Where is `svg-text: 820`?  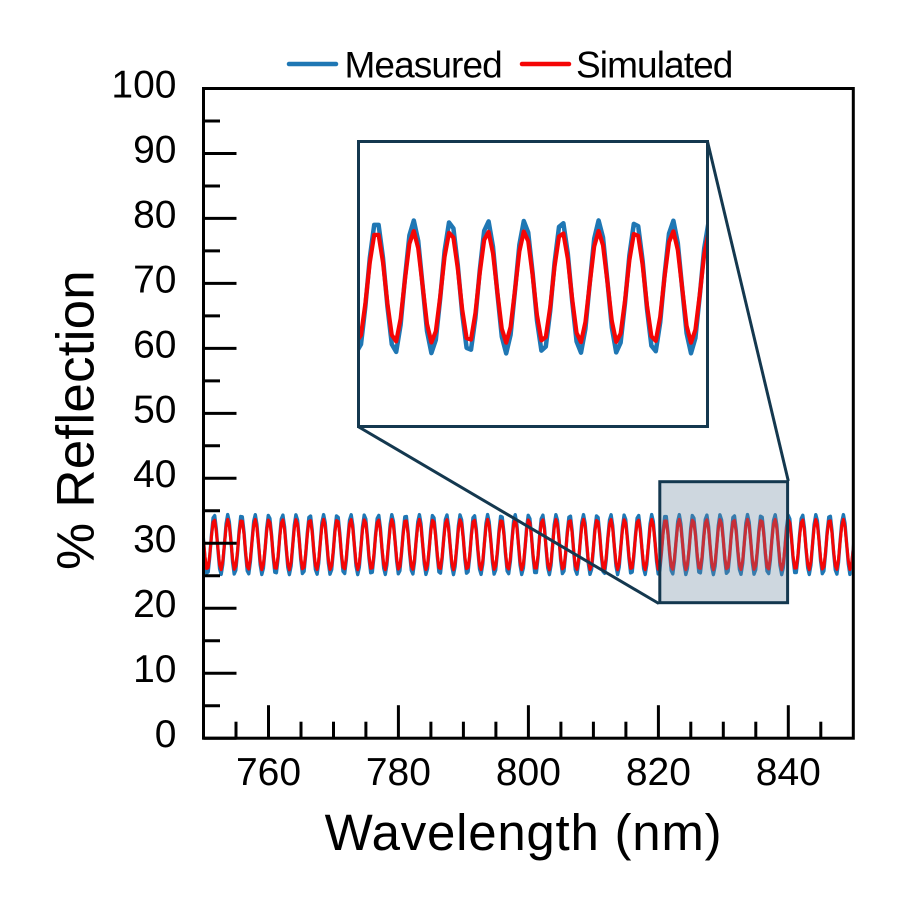
svg-text: 820 is located at coordinates (658, 772).